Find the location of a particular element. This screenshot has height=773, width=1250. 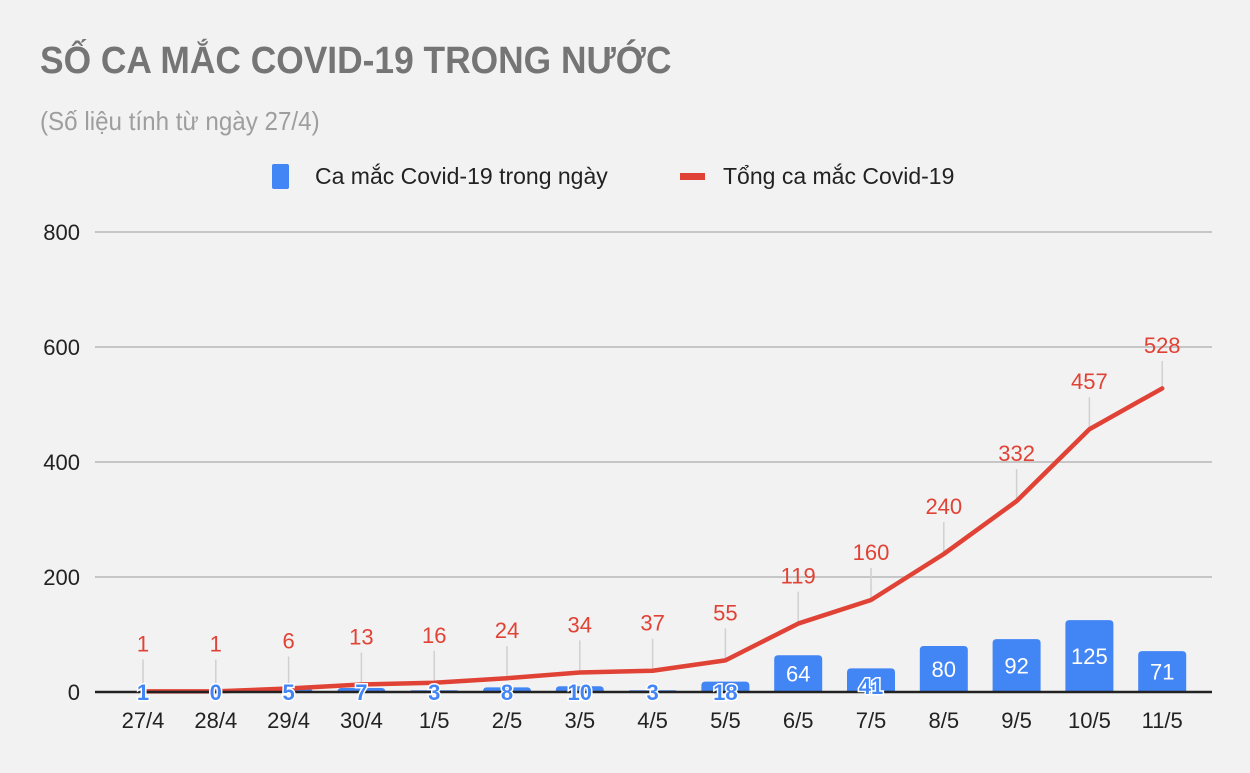

legend-item-total: Tổng ca mắc Covid-19 is located at coordinates (817, 176).